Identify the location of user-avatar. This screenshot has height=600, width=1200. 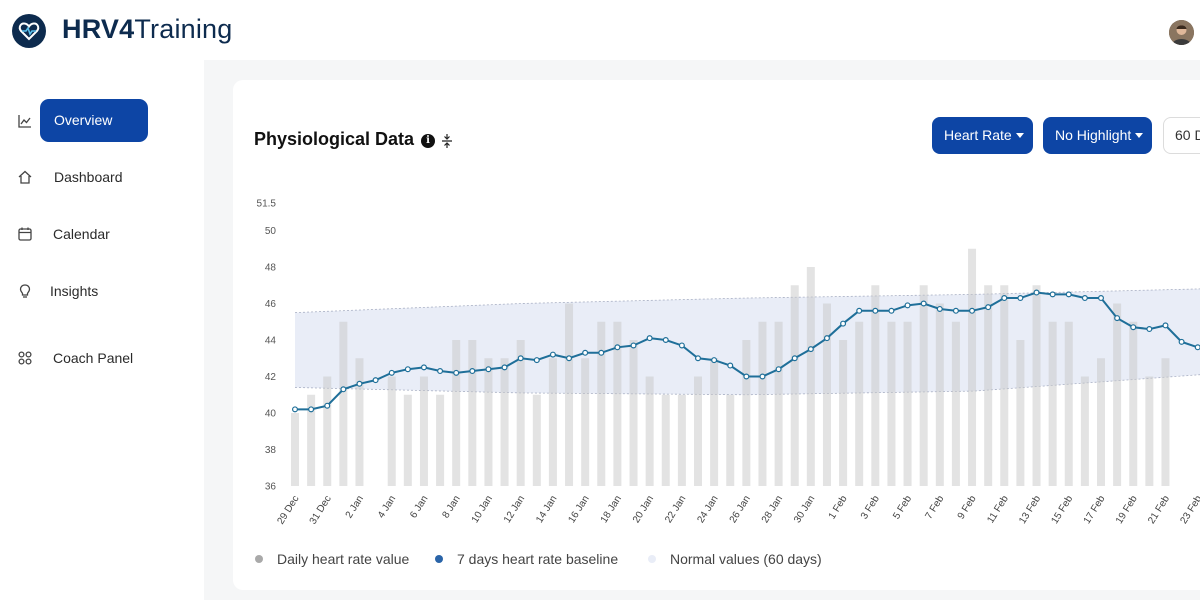
(1181, 32).